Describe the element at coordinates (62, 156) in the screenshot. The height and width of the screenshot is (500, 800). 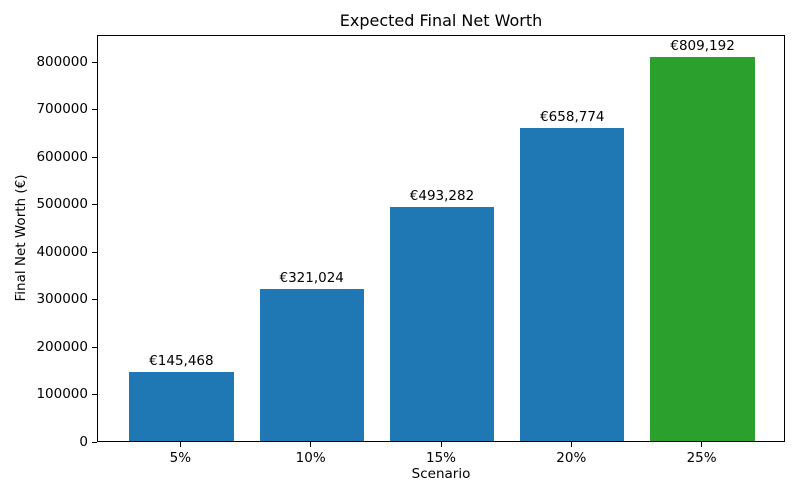
I see `y-tick-label: 600000` at that location.